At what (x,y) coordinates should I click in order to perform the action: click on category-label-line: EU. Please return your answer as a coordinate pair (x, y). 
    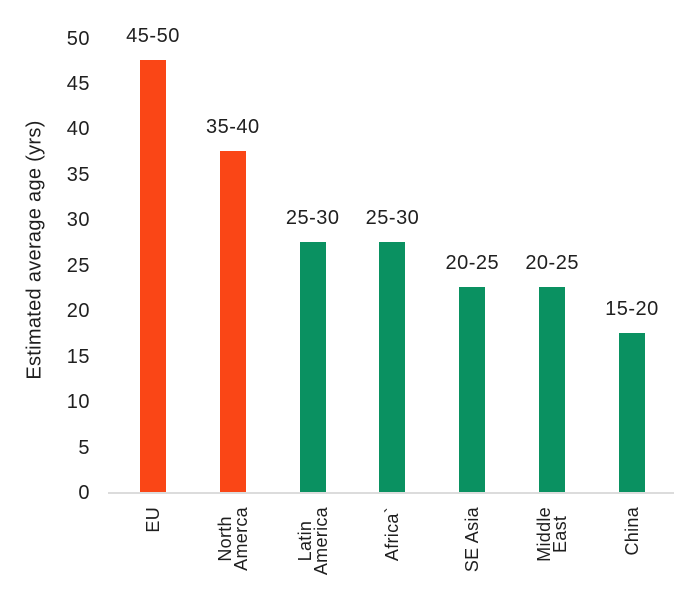
    Looking at the image, I should click on (153, 520).